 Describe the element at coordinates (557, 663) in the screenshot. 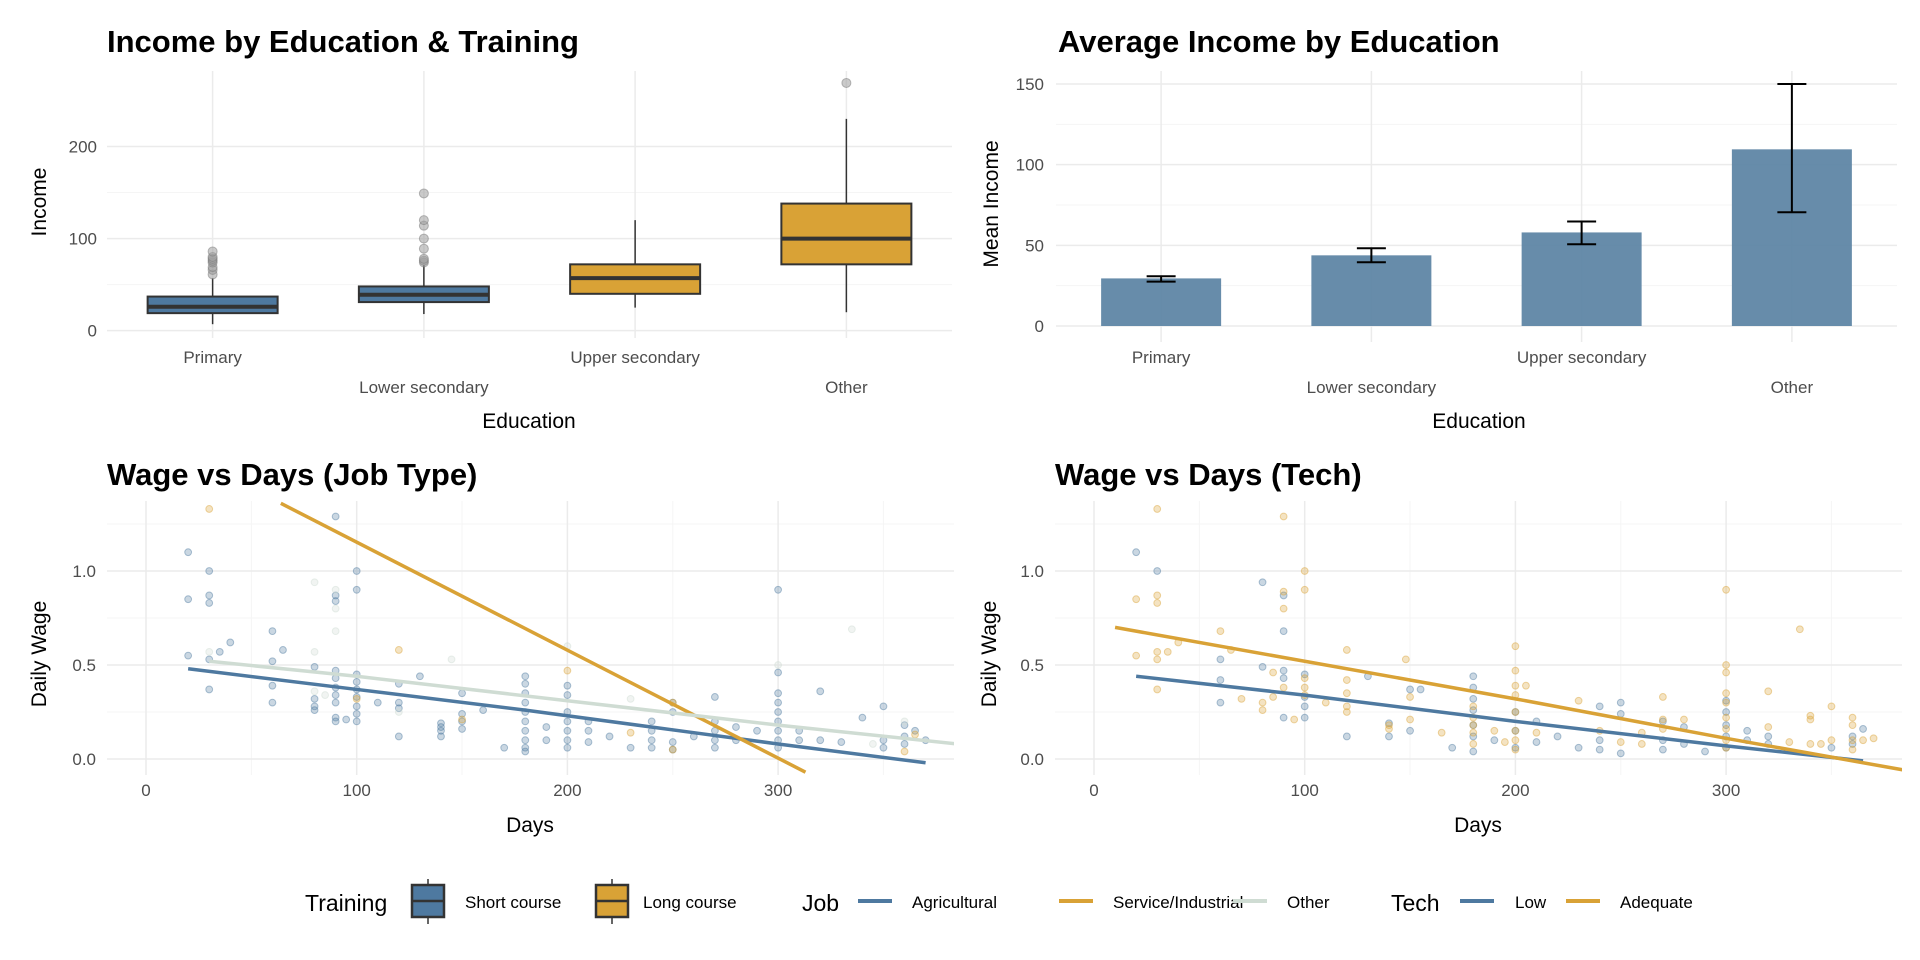

I see `points-other` at that location.